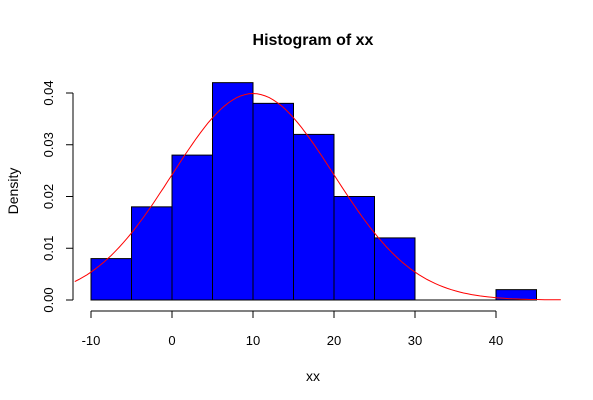 The image size is (593, 400). Describe the element at coordinates (171, 340) in the screenshot. I see `x-tick-label: 0` at that location.